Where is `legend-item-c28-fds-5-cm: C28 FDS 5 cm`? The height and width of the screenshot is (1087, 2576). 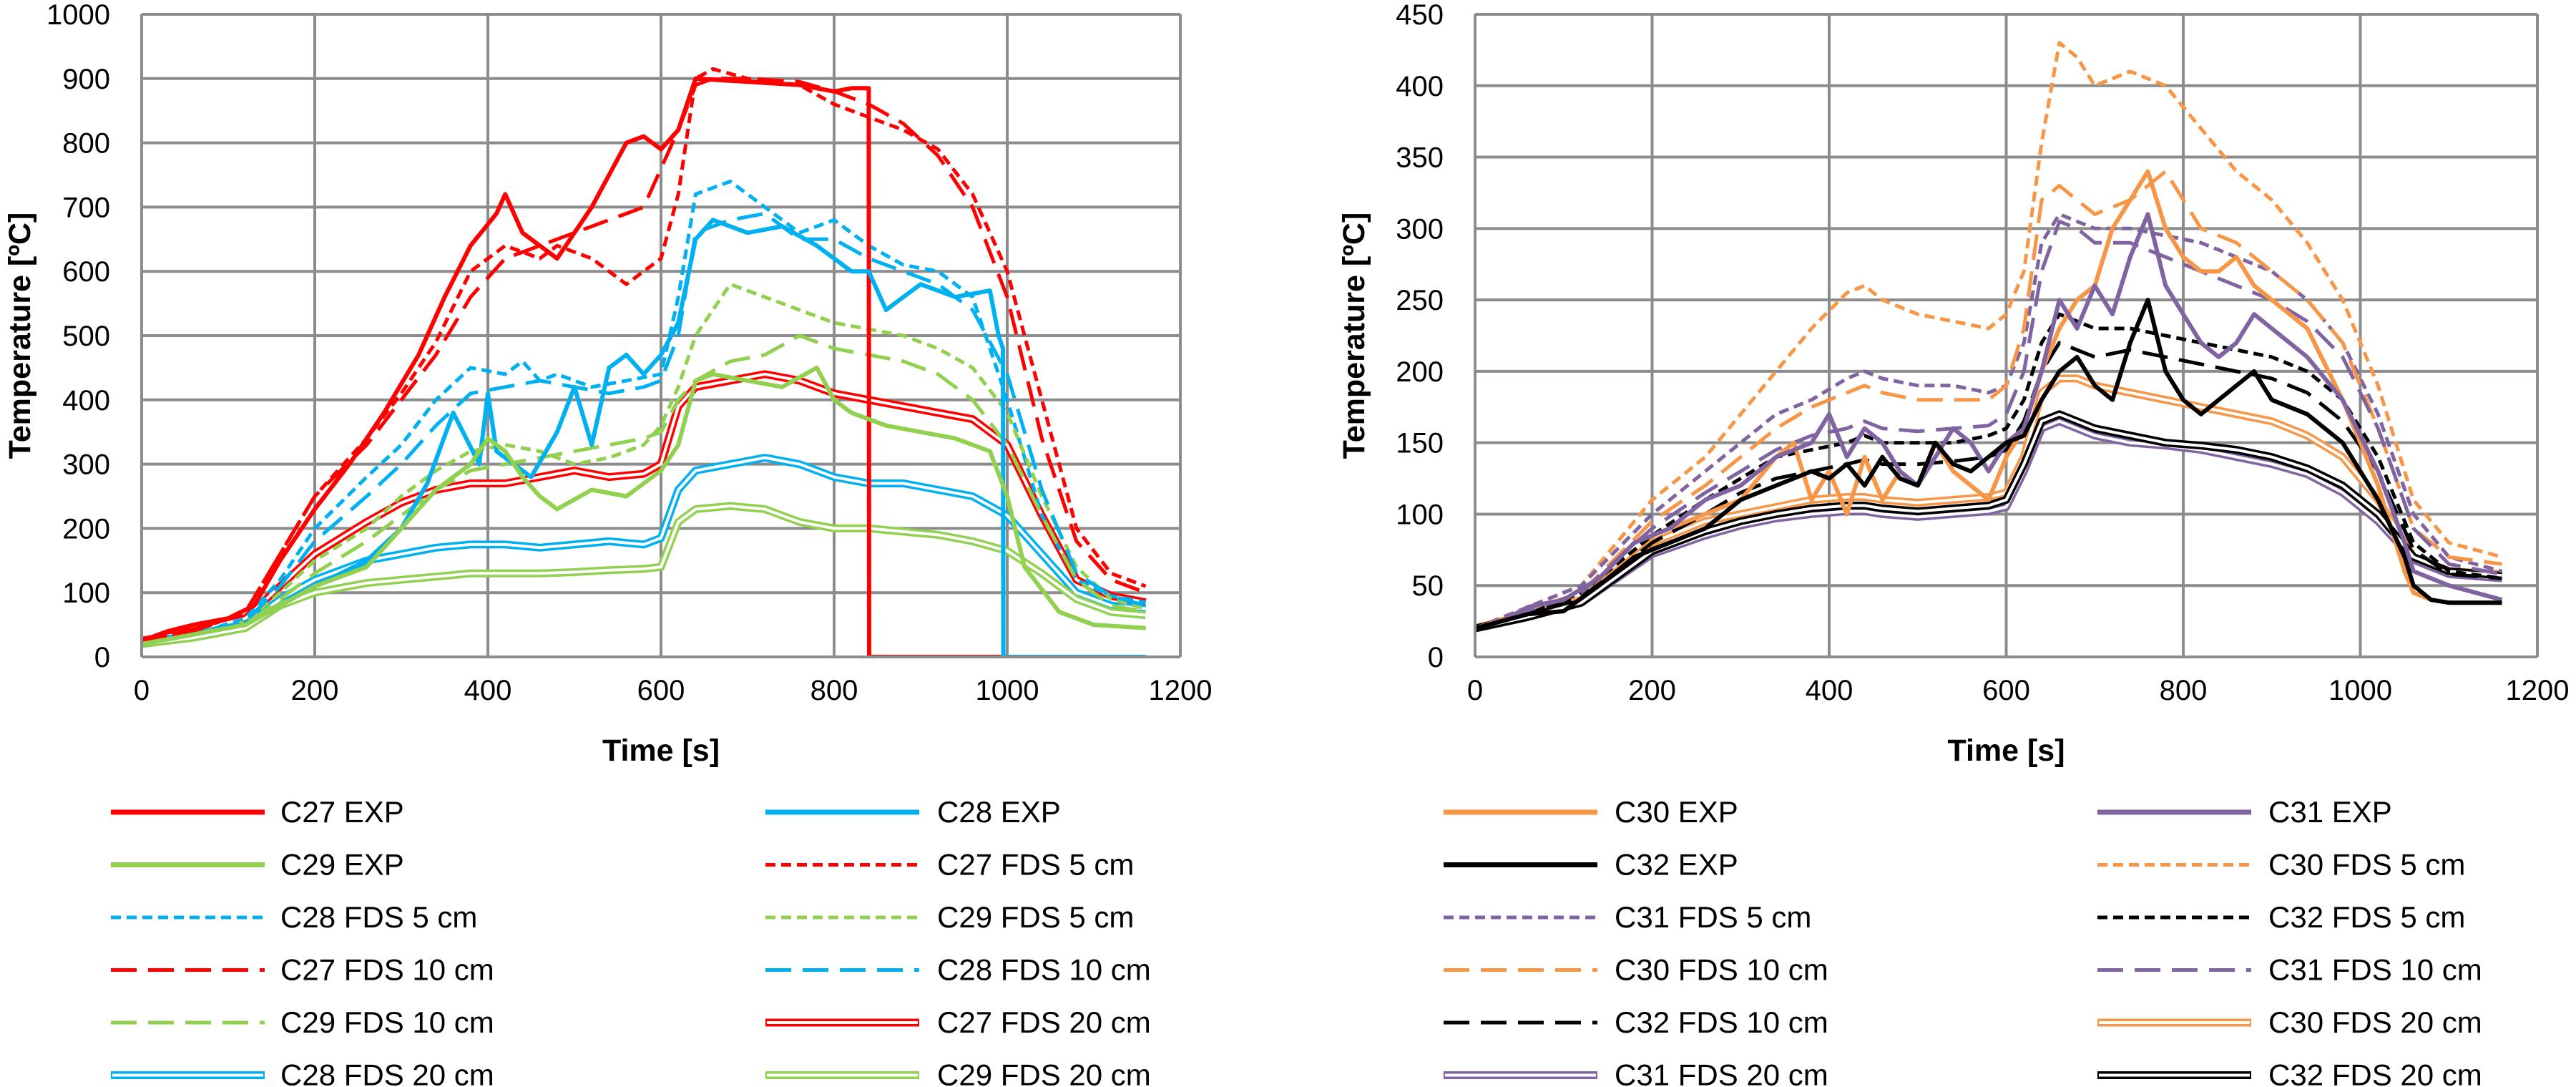 legend-item-c28-fds-5-cm: C28 FDS 5 cm is located at coordinates (294, 917).